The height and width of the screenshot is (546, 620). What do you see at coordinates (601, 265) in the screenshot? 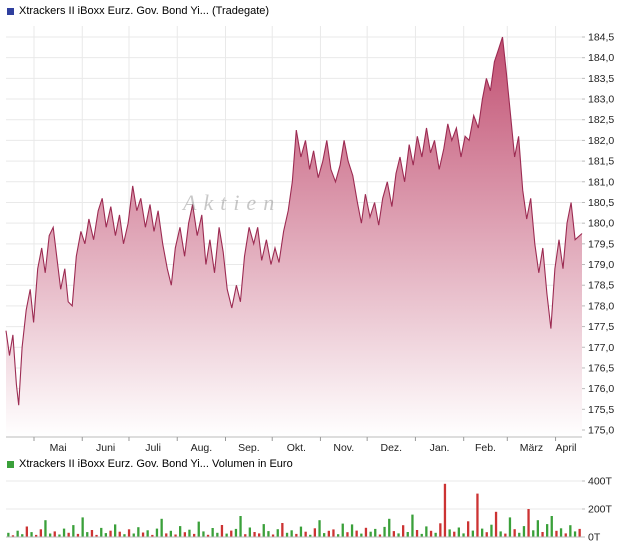
I see `y-tick-label: 179,0` at bounding box center [601, 265].